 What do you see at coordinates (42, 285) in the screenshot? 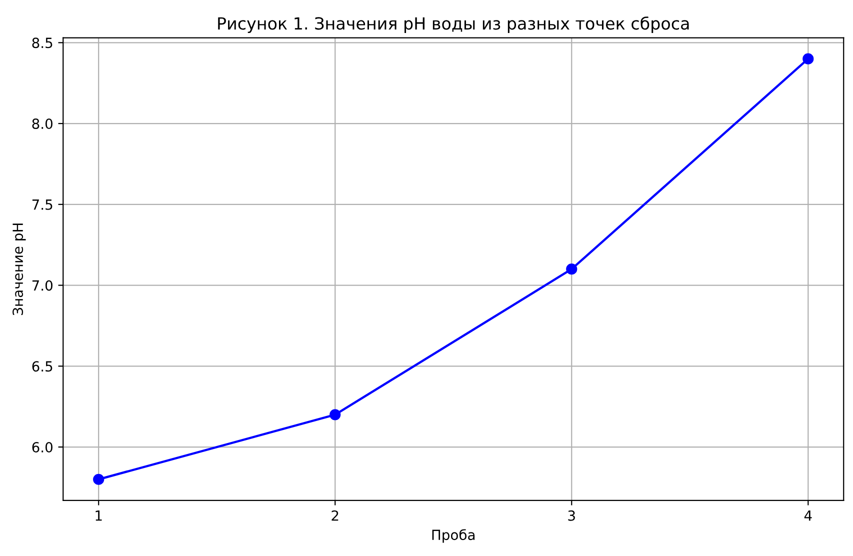
I see `y-tick-label: 7.0` at bounding box center [42, 285].